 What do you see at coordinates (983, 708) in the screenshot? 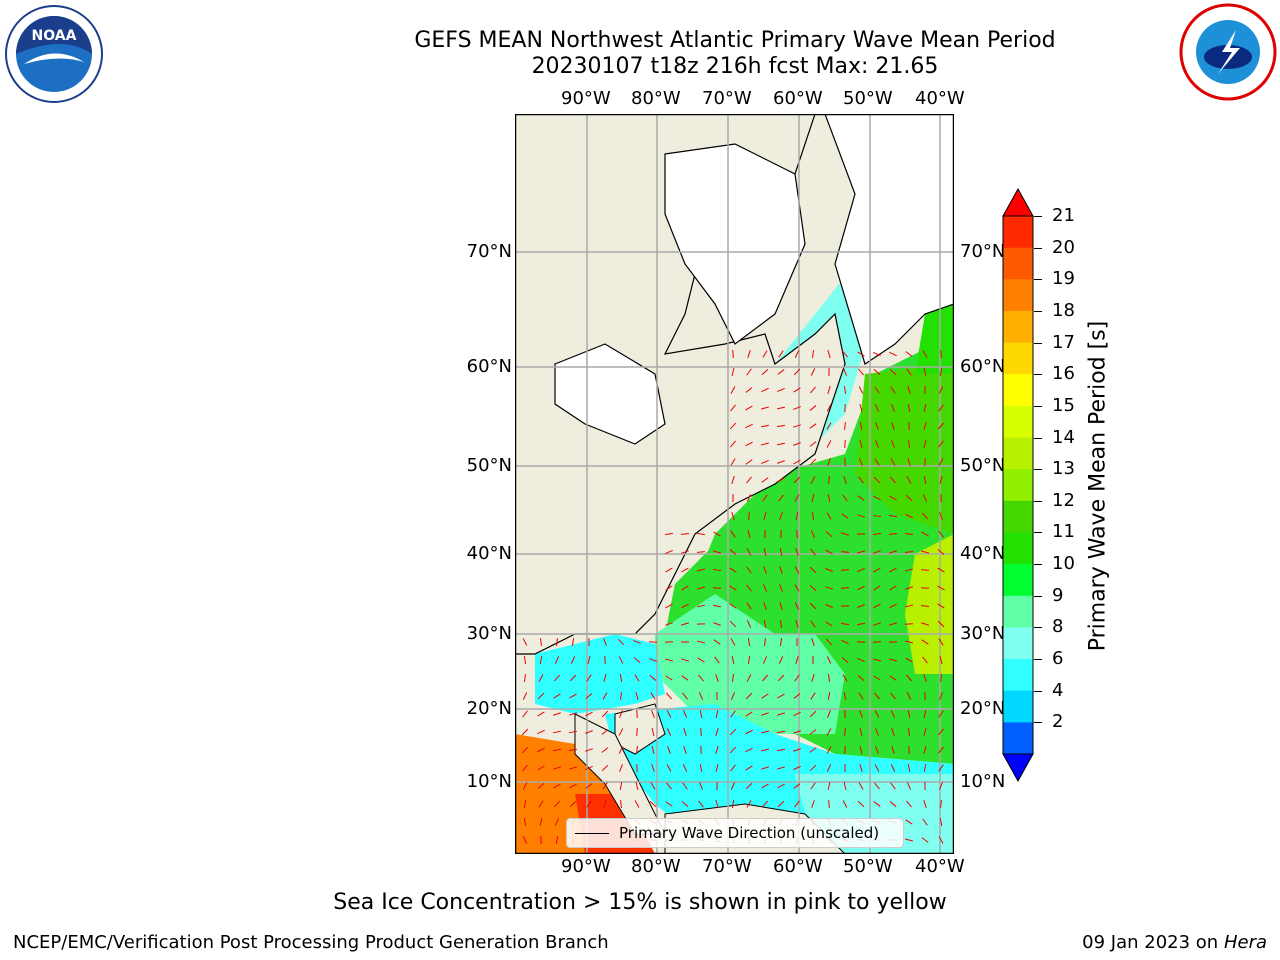
I see `lat-label-right: 20°N` at bounding box center [983, 708].